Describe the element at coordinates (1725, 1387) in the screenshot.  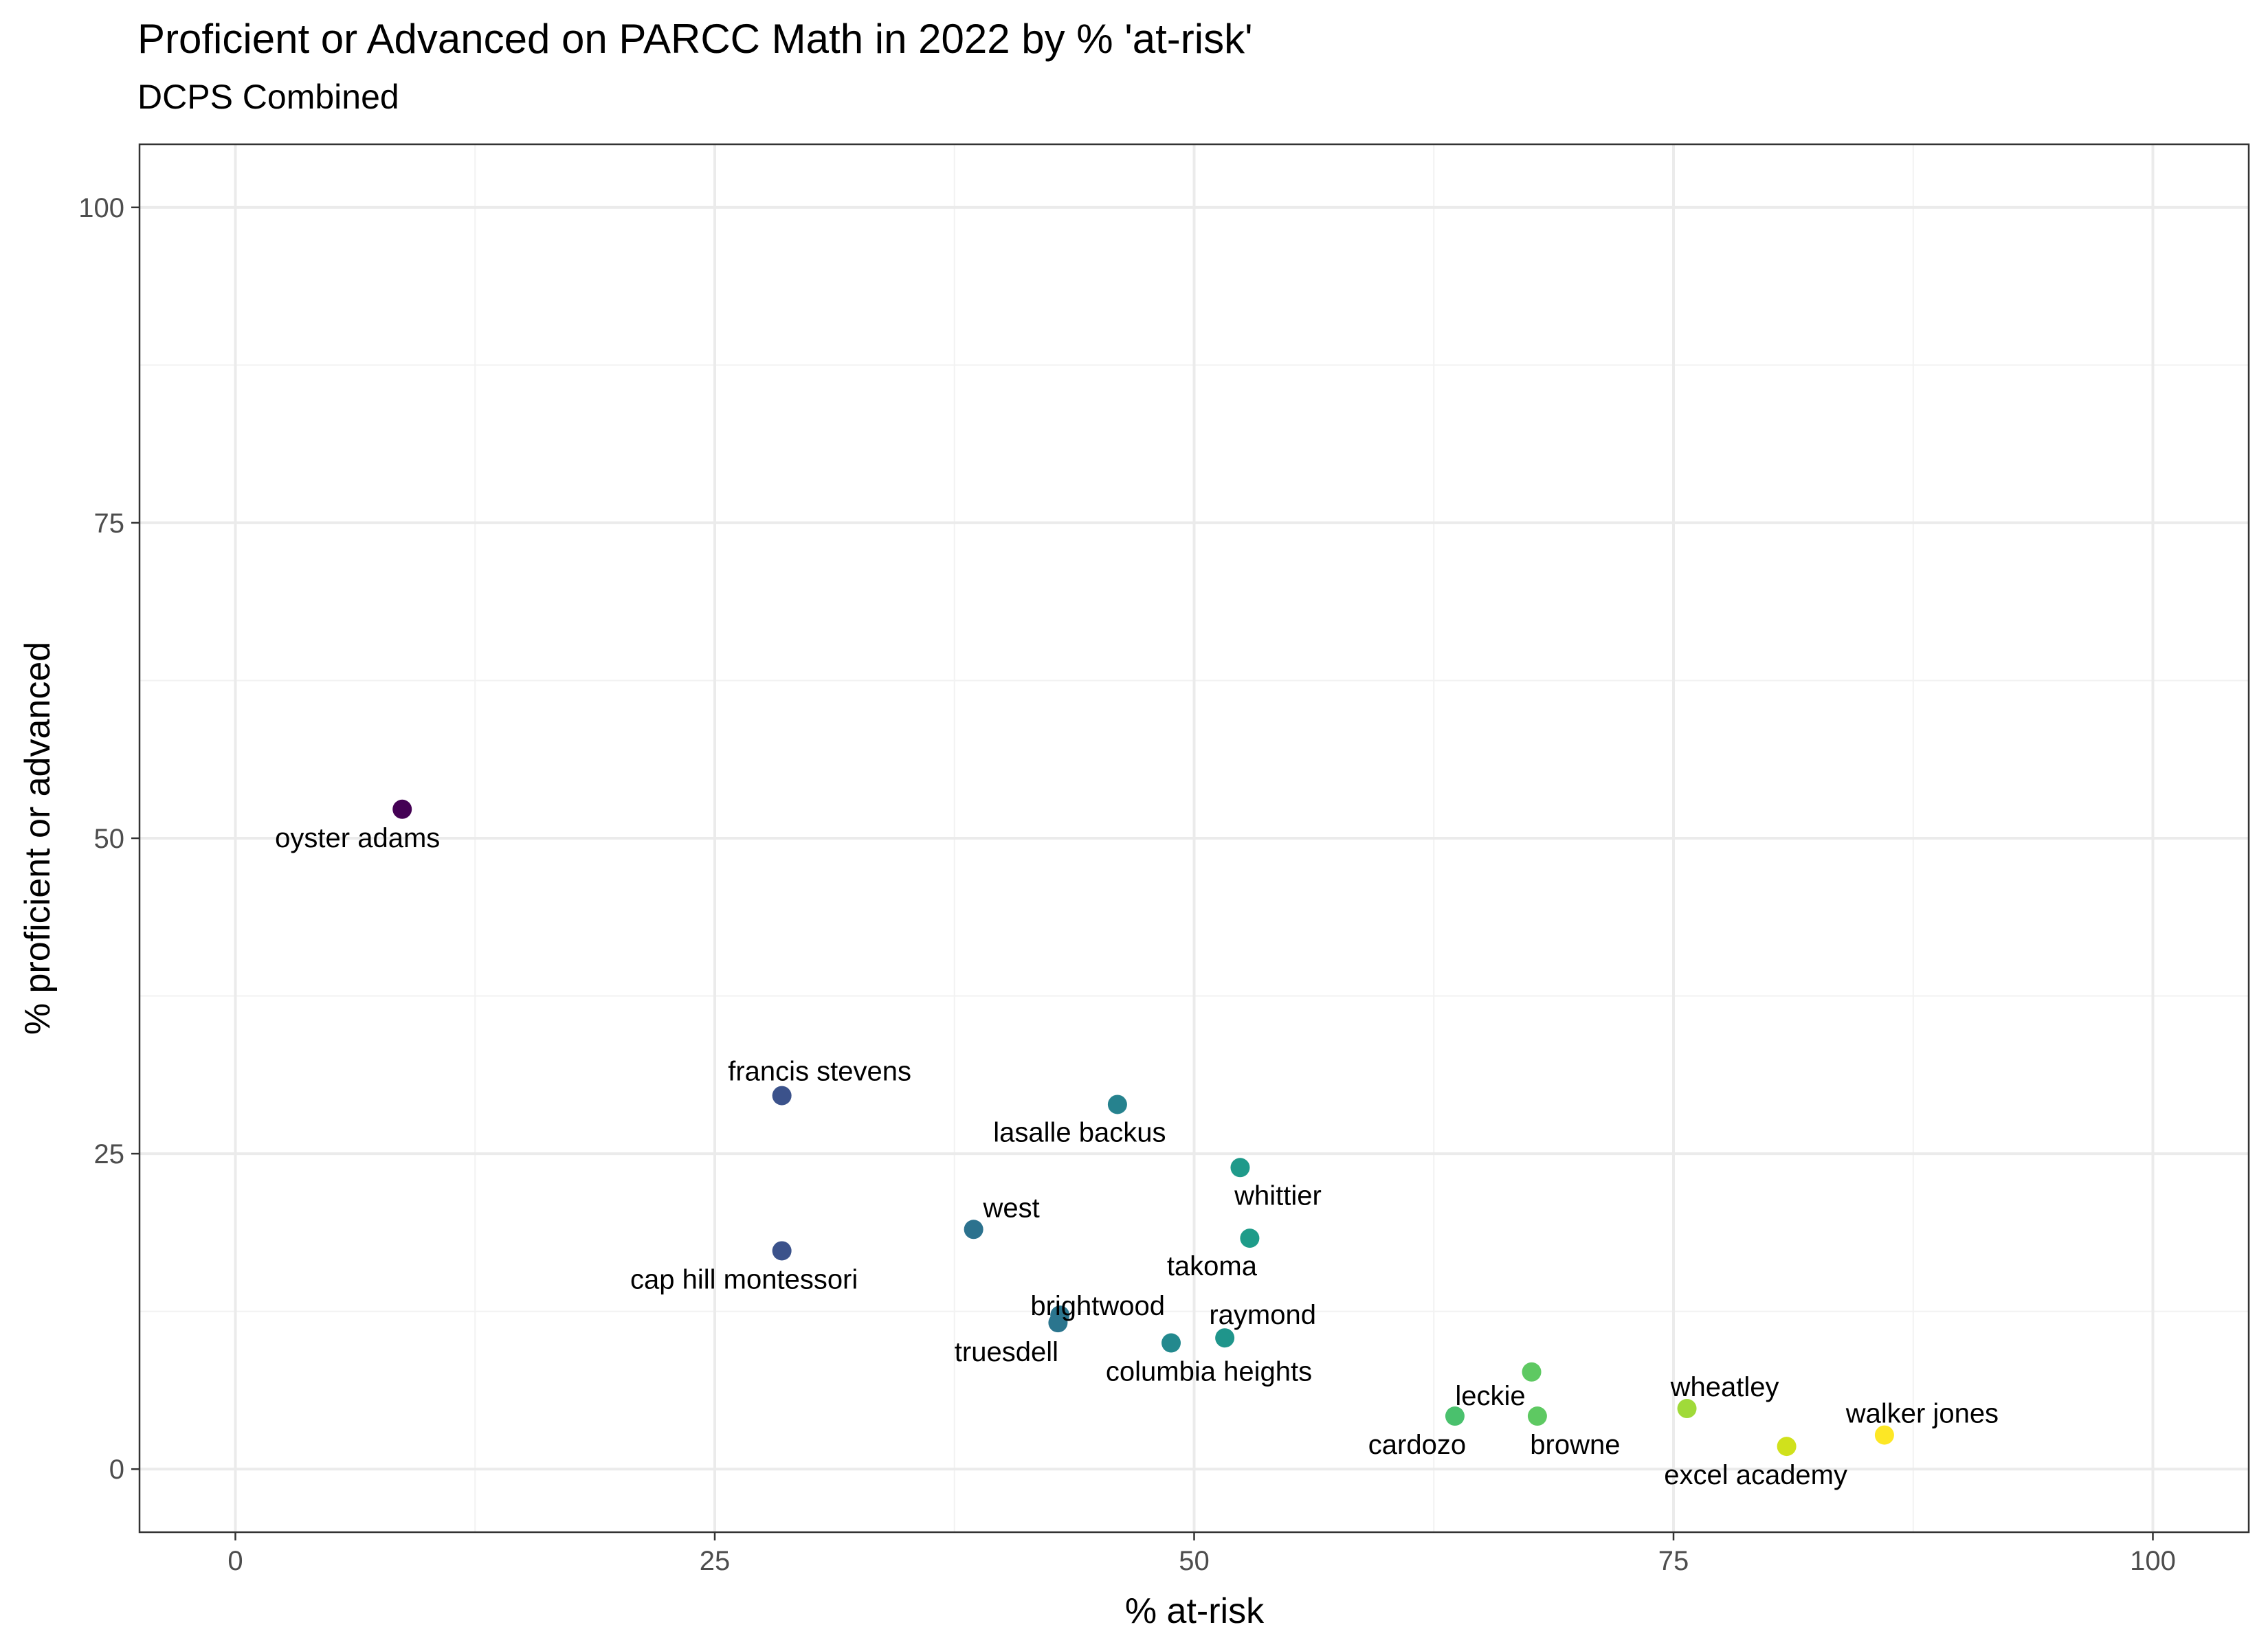
I see `point-label: wheatley` at that location.